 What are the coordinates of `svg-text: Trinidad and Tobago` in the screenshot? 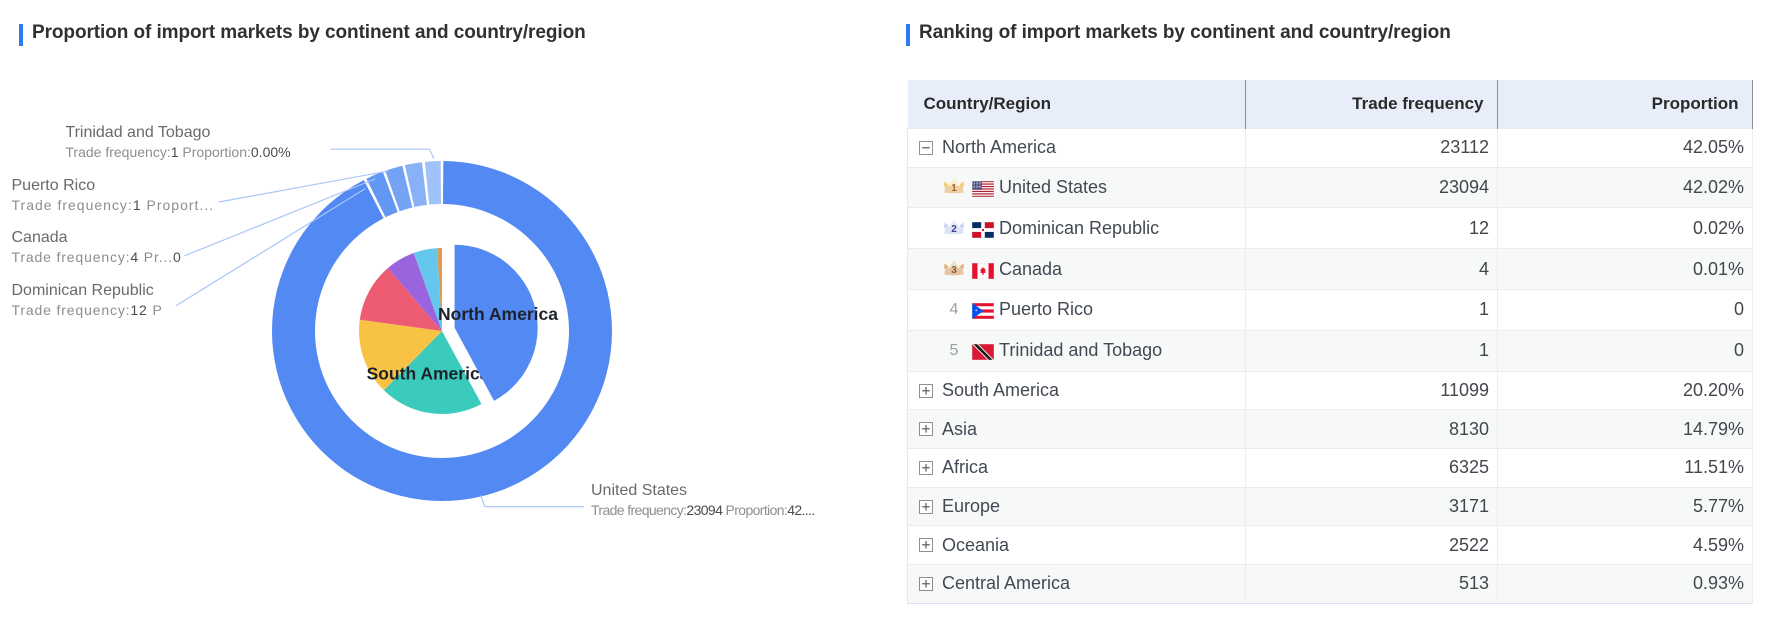 It's located at (137, 132).